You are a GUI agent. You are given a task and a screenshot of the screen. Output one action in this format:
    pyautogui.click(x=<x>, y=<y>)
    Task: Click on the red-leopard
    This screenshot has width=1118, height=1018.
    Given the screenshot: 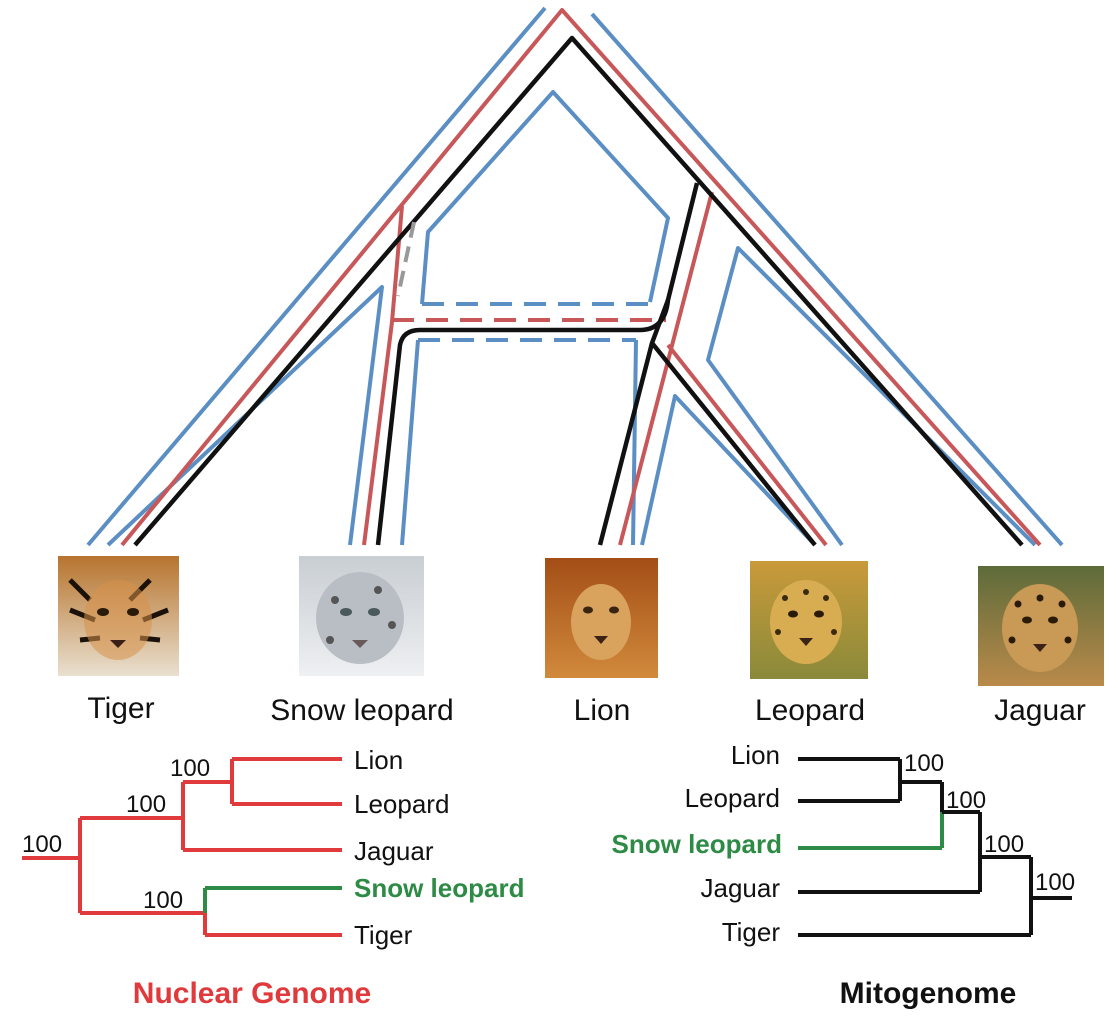 What is the action you would take?
    pyautogui.click(x=747, y=445)
    